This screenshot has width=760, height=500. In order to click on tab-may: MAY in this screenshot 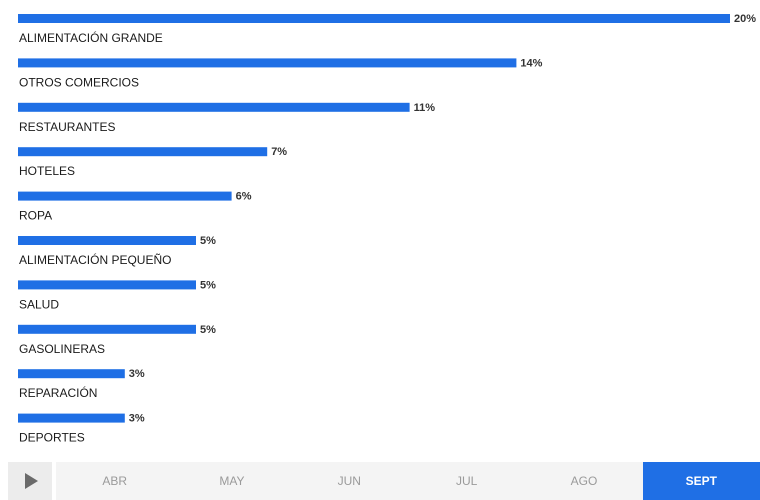, I will do `click(232, 481)`.